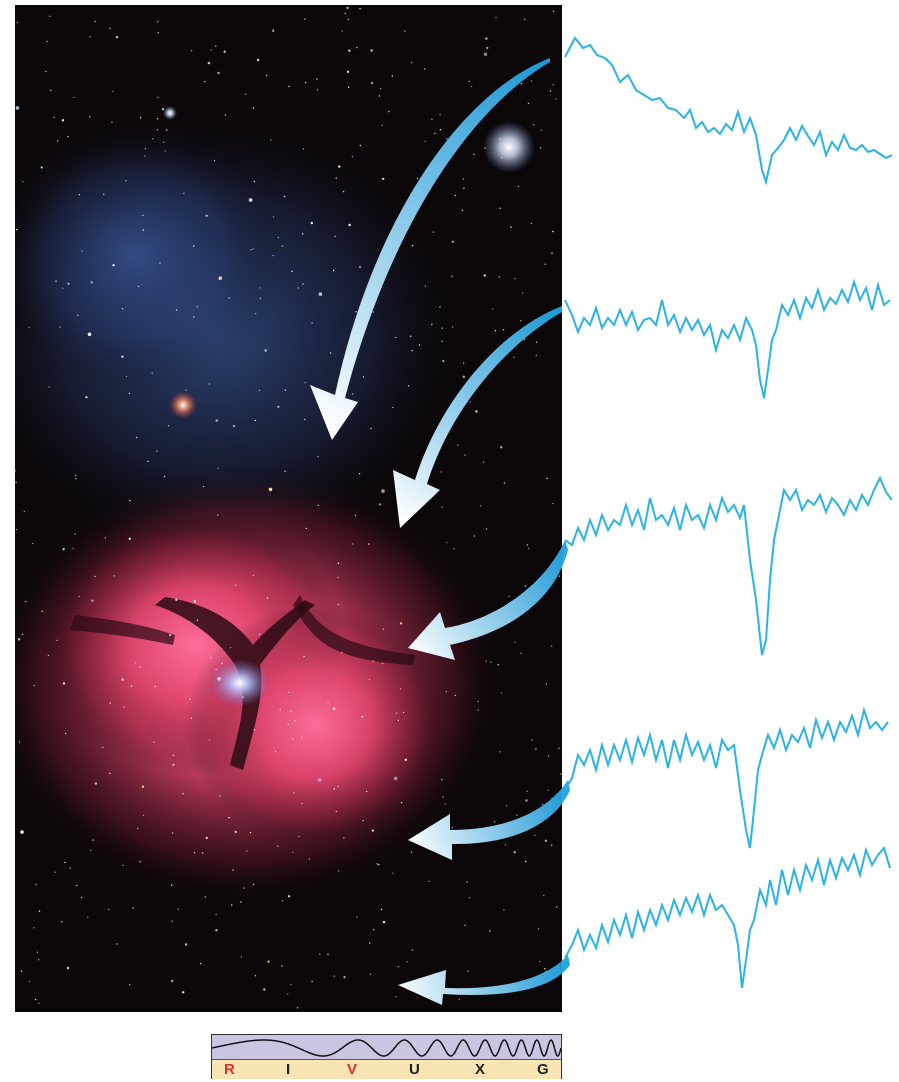  What do you see at coordinates (386, 1047) in the screenshot?
I see `wavelength-wave-strip` at bounding box center [386, 1047].